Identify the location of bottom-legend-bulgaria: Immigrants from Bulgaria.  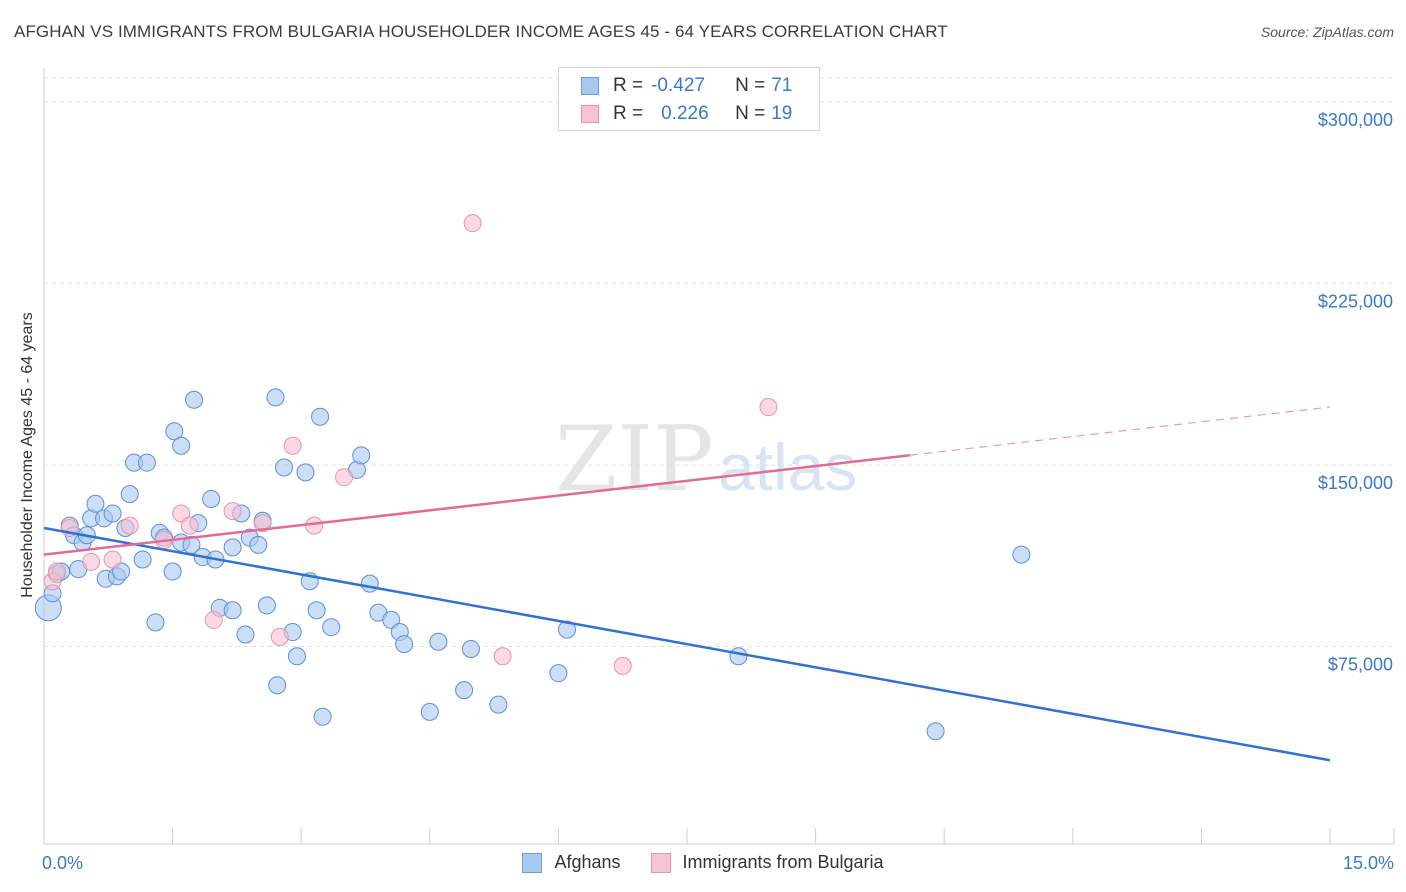
(767, 862).